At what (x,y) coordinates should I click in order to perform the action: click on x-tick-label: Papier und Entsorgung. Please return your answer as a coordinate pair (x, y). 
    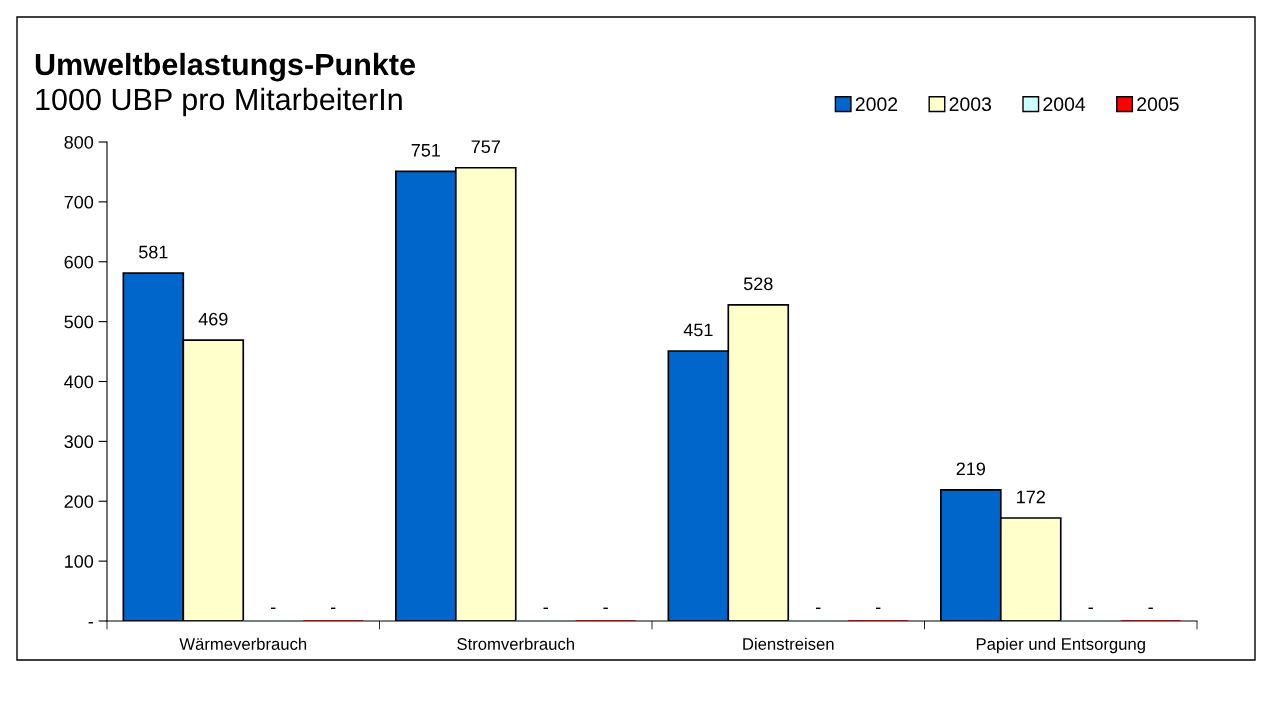
    Looking at the image, I should click on (1060, 645).